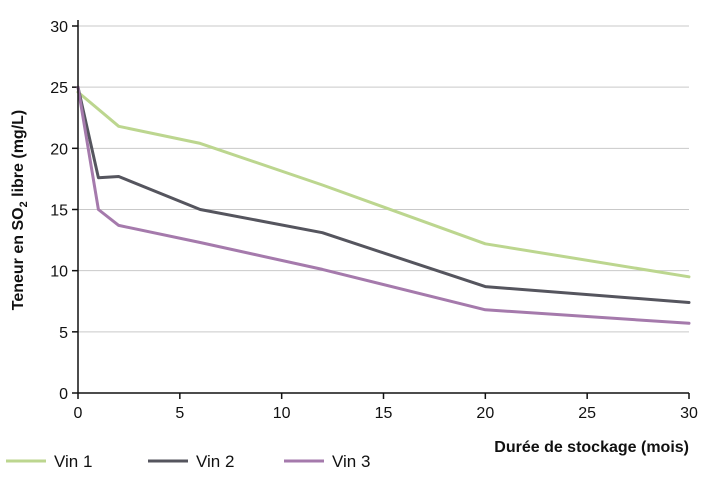 This screenshot has height=479, width=704. What do you see at coordinates (78, 413) in the screenshot?
I see `x-tick-label: 0` at bounding box center [78, 413].